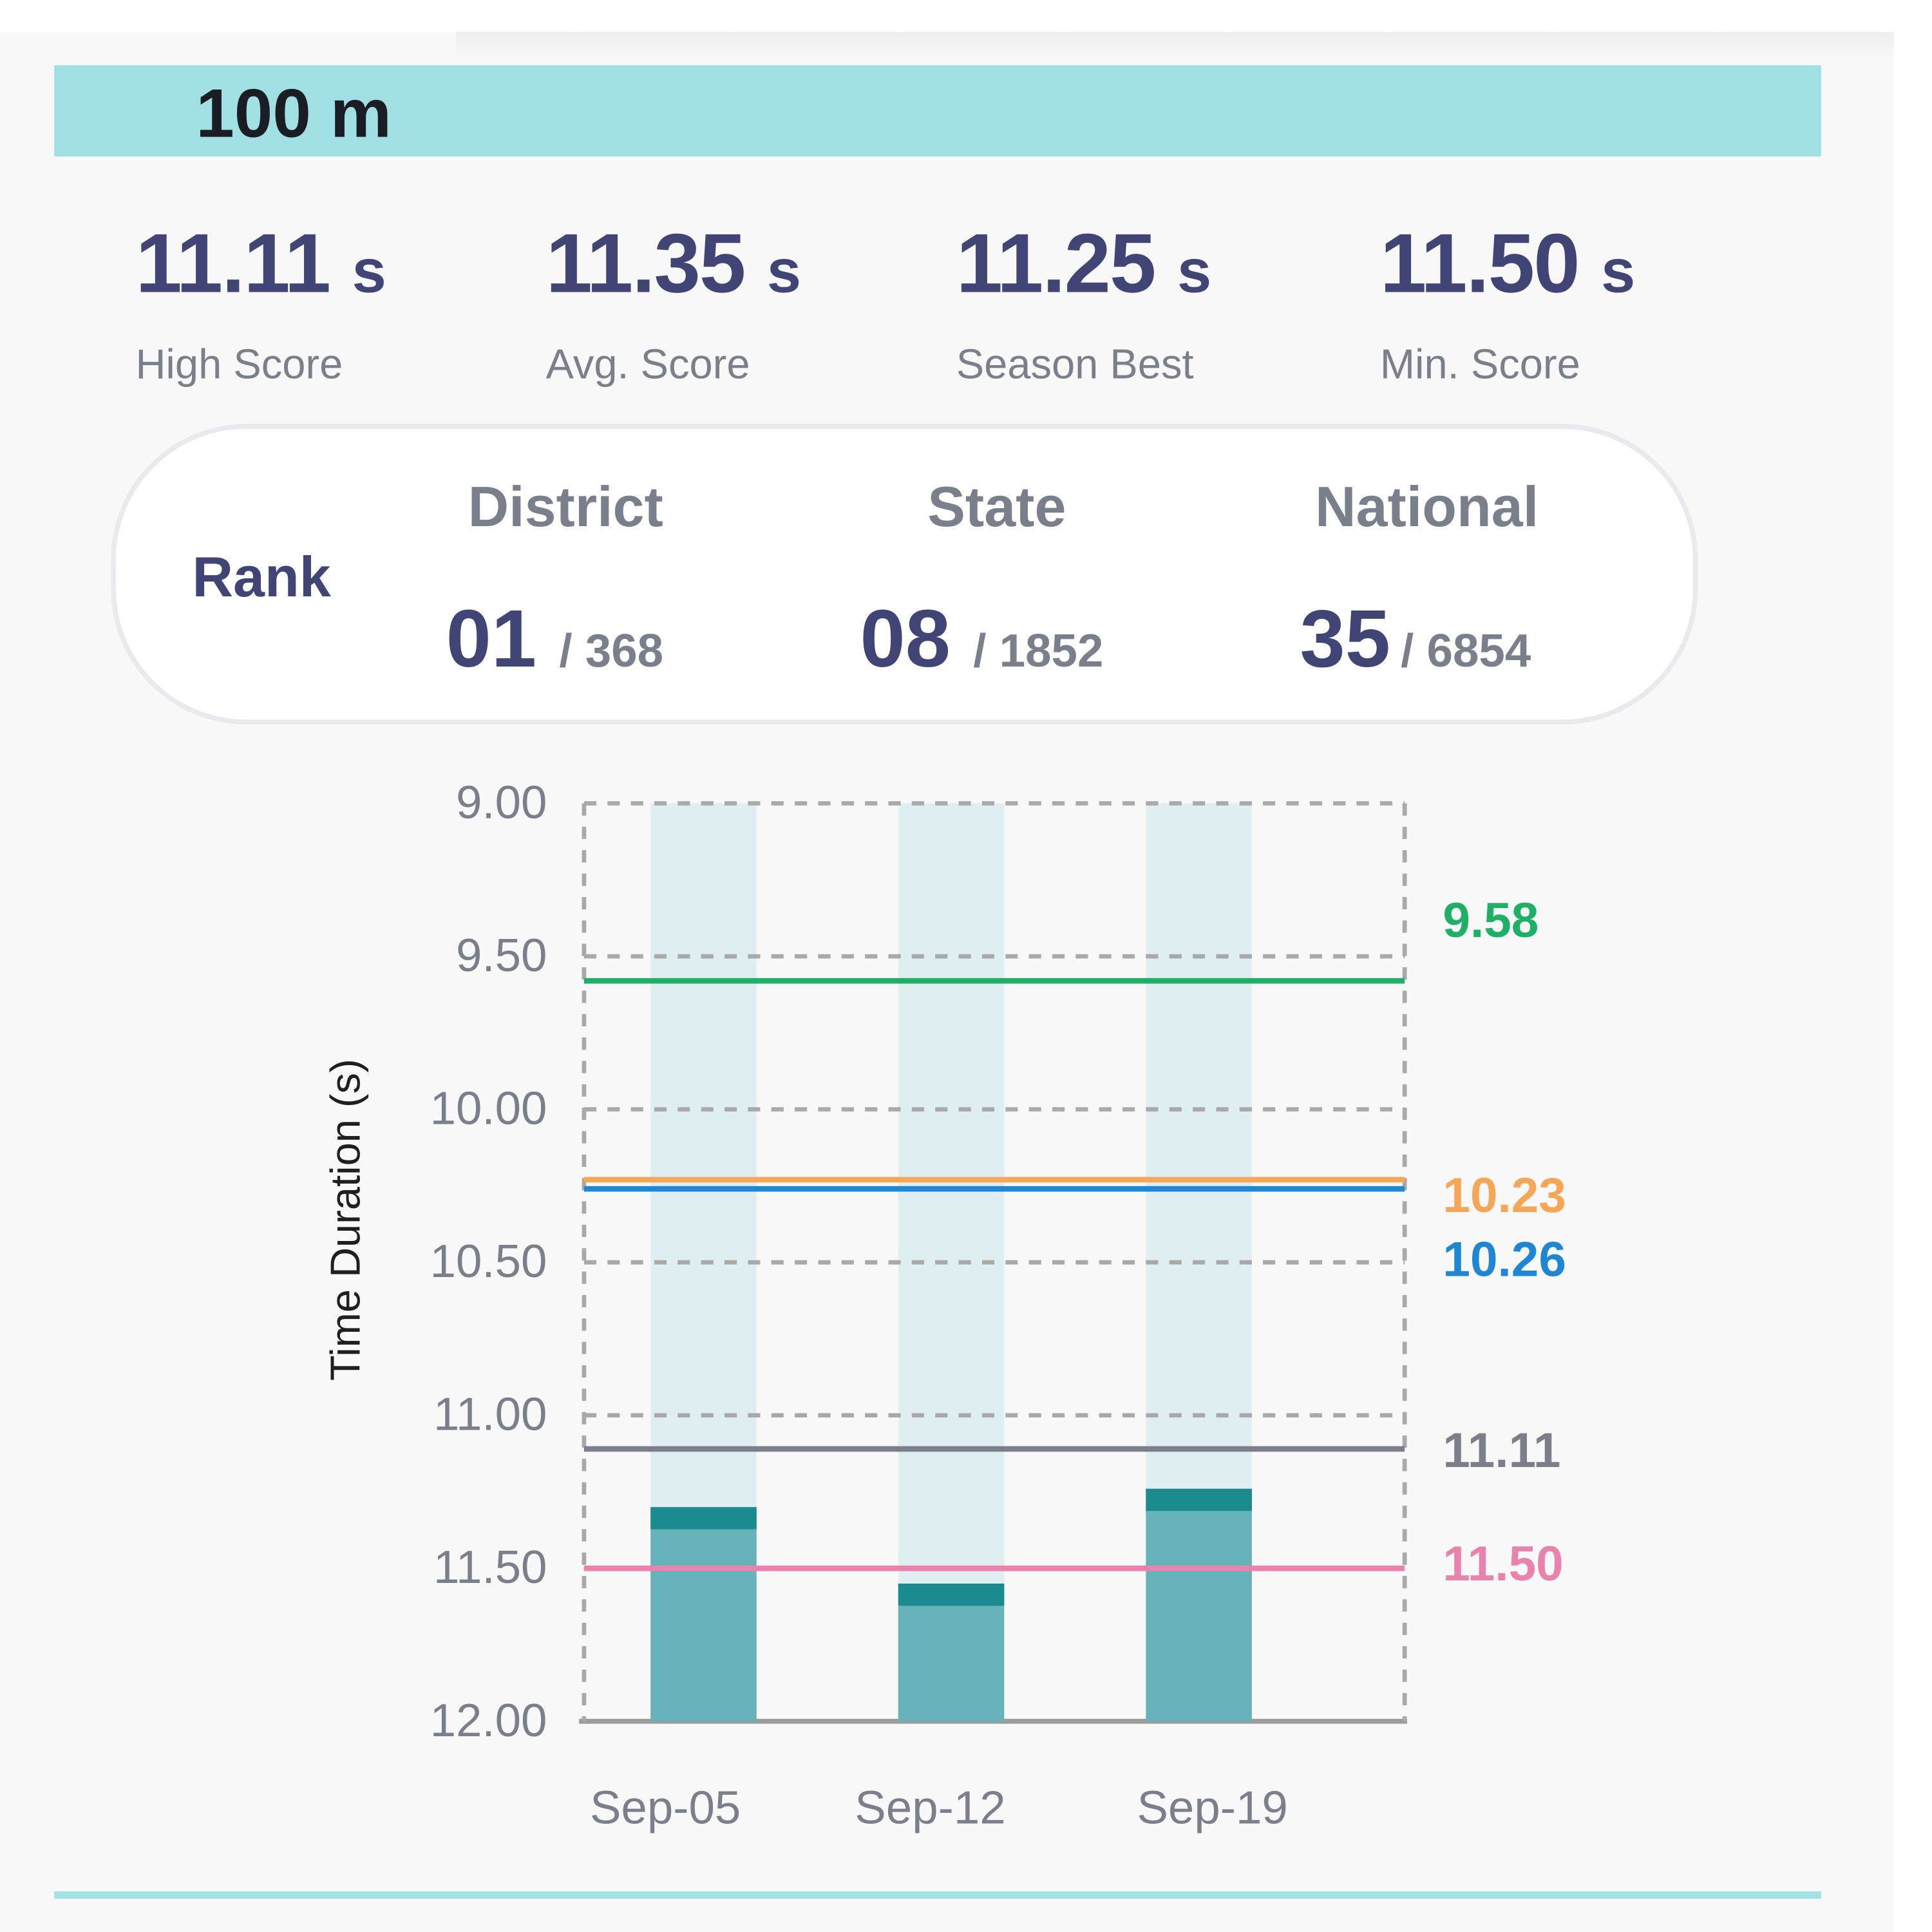 The height and width of the screenshot is (1932, 1932). Describe the element at coordinates (1415, 638) in the screenshot. I see `rank-national-value: 35 / 6854` at that location.